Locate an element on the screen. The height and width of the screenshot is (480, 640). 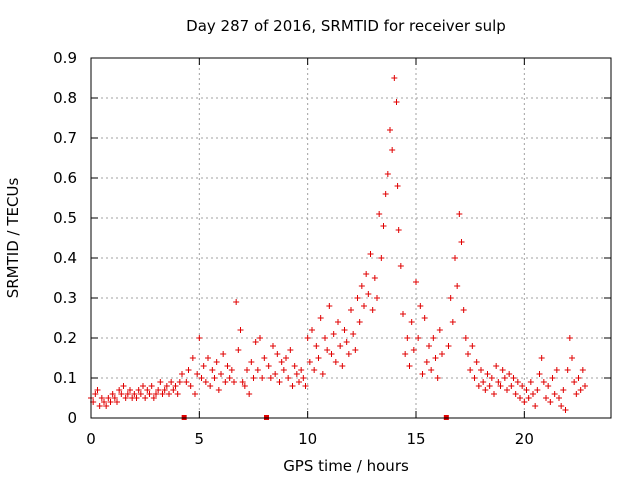
x-tick-label: 20 is located at coordinates (524, 439).